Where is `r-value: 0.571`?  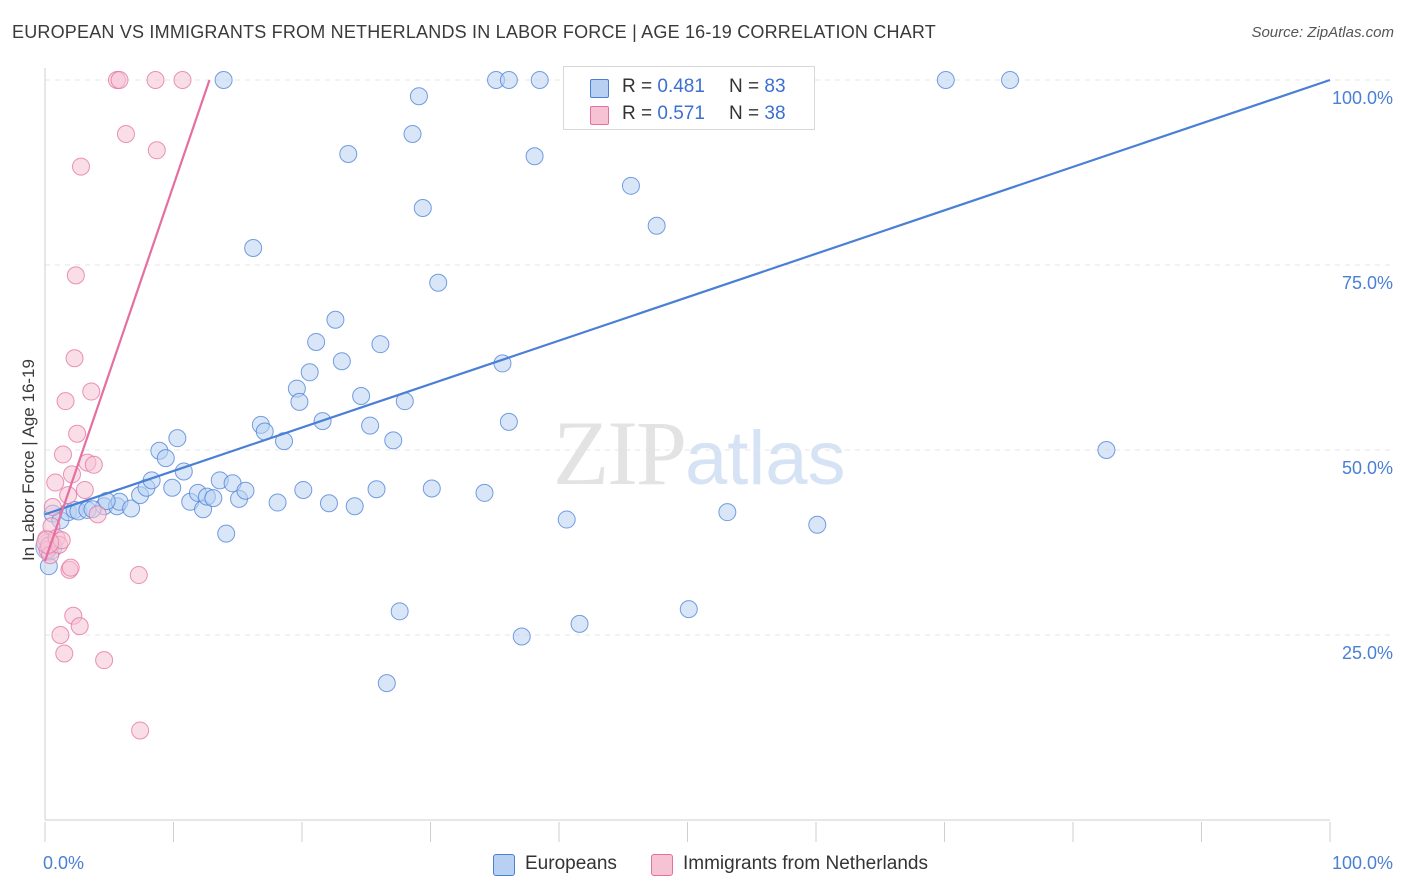
r-value: 0.571 is located at coordinates (681, 113).